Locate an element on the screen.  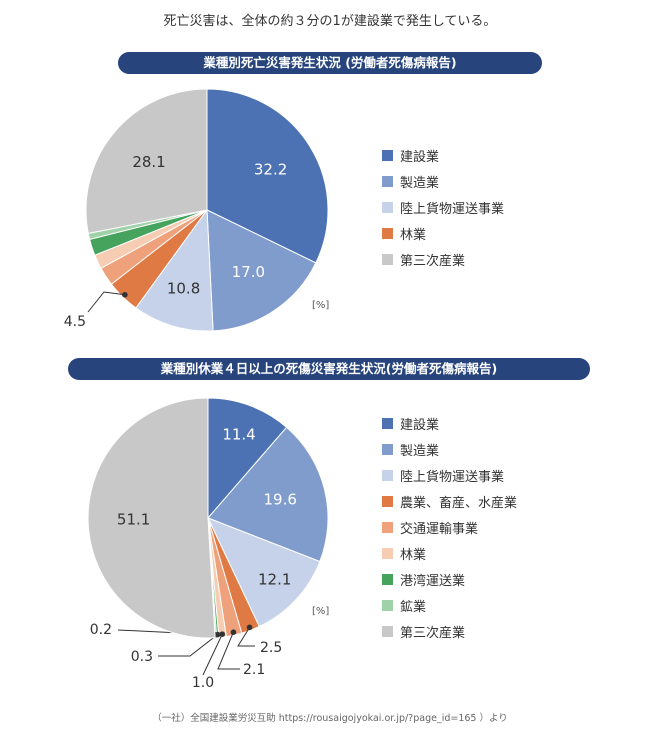
chart2-legend-item-1: 製造業 is located at coordinates (449, 449).